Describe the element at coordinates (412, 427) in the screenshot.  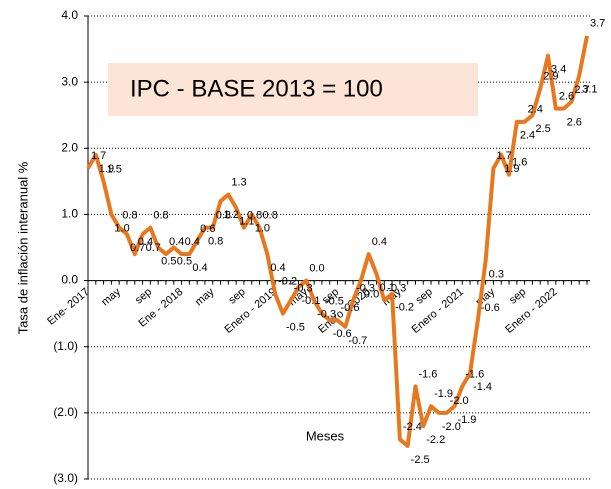
I see `data-label: -2.4` at that location.